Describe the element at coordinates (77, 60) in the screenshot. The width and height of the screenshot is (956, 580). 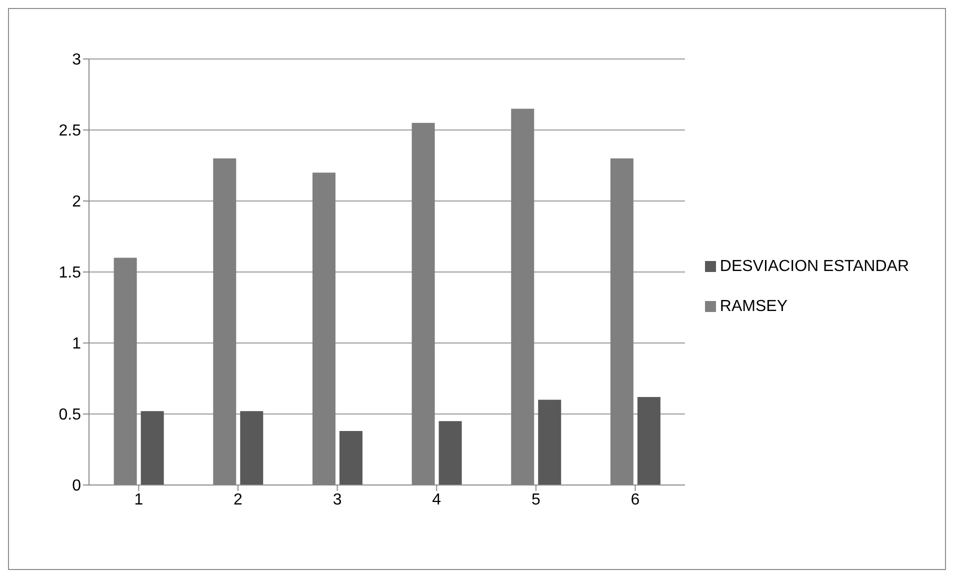
I see `y-tick-label: 3` at that location.